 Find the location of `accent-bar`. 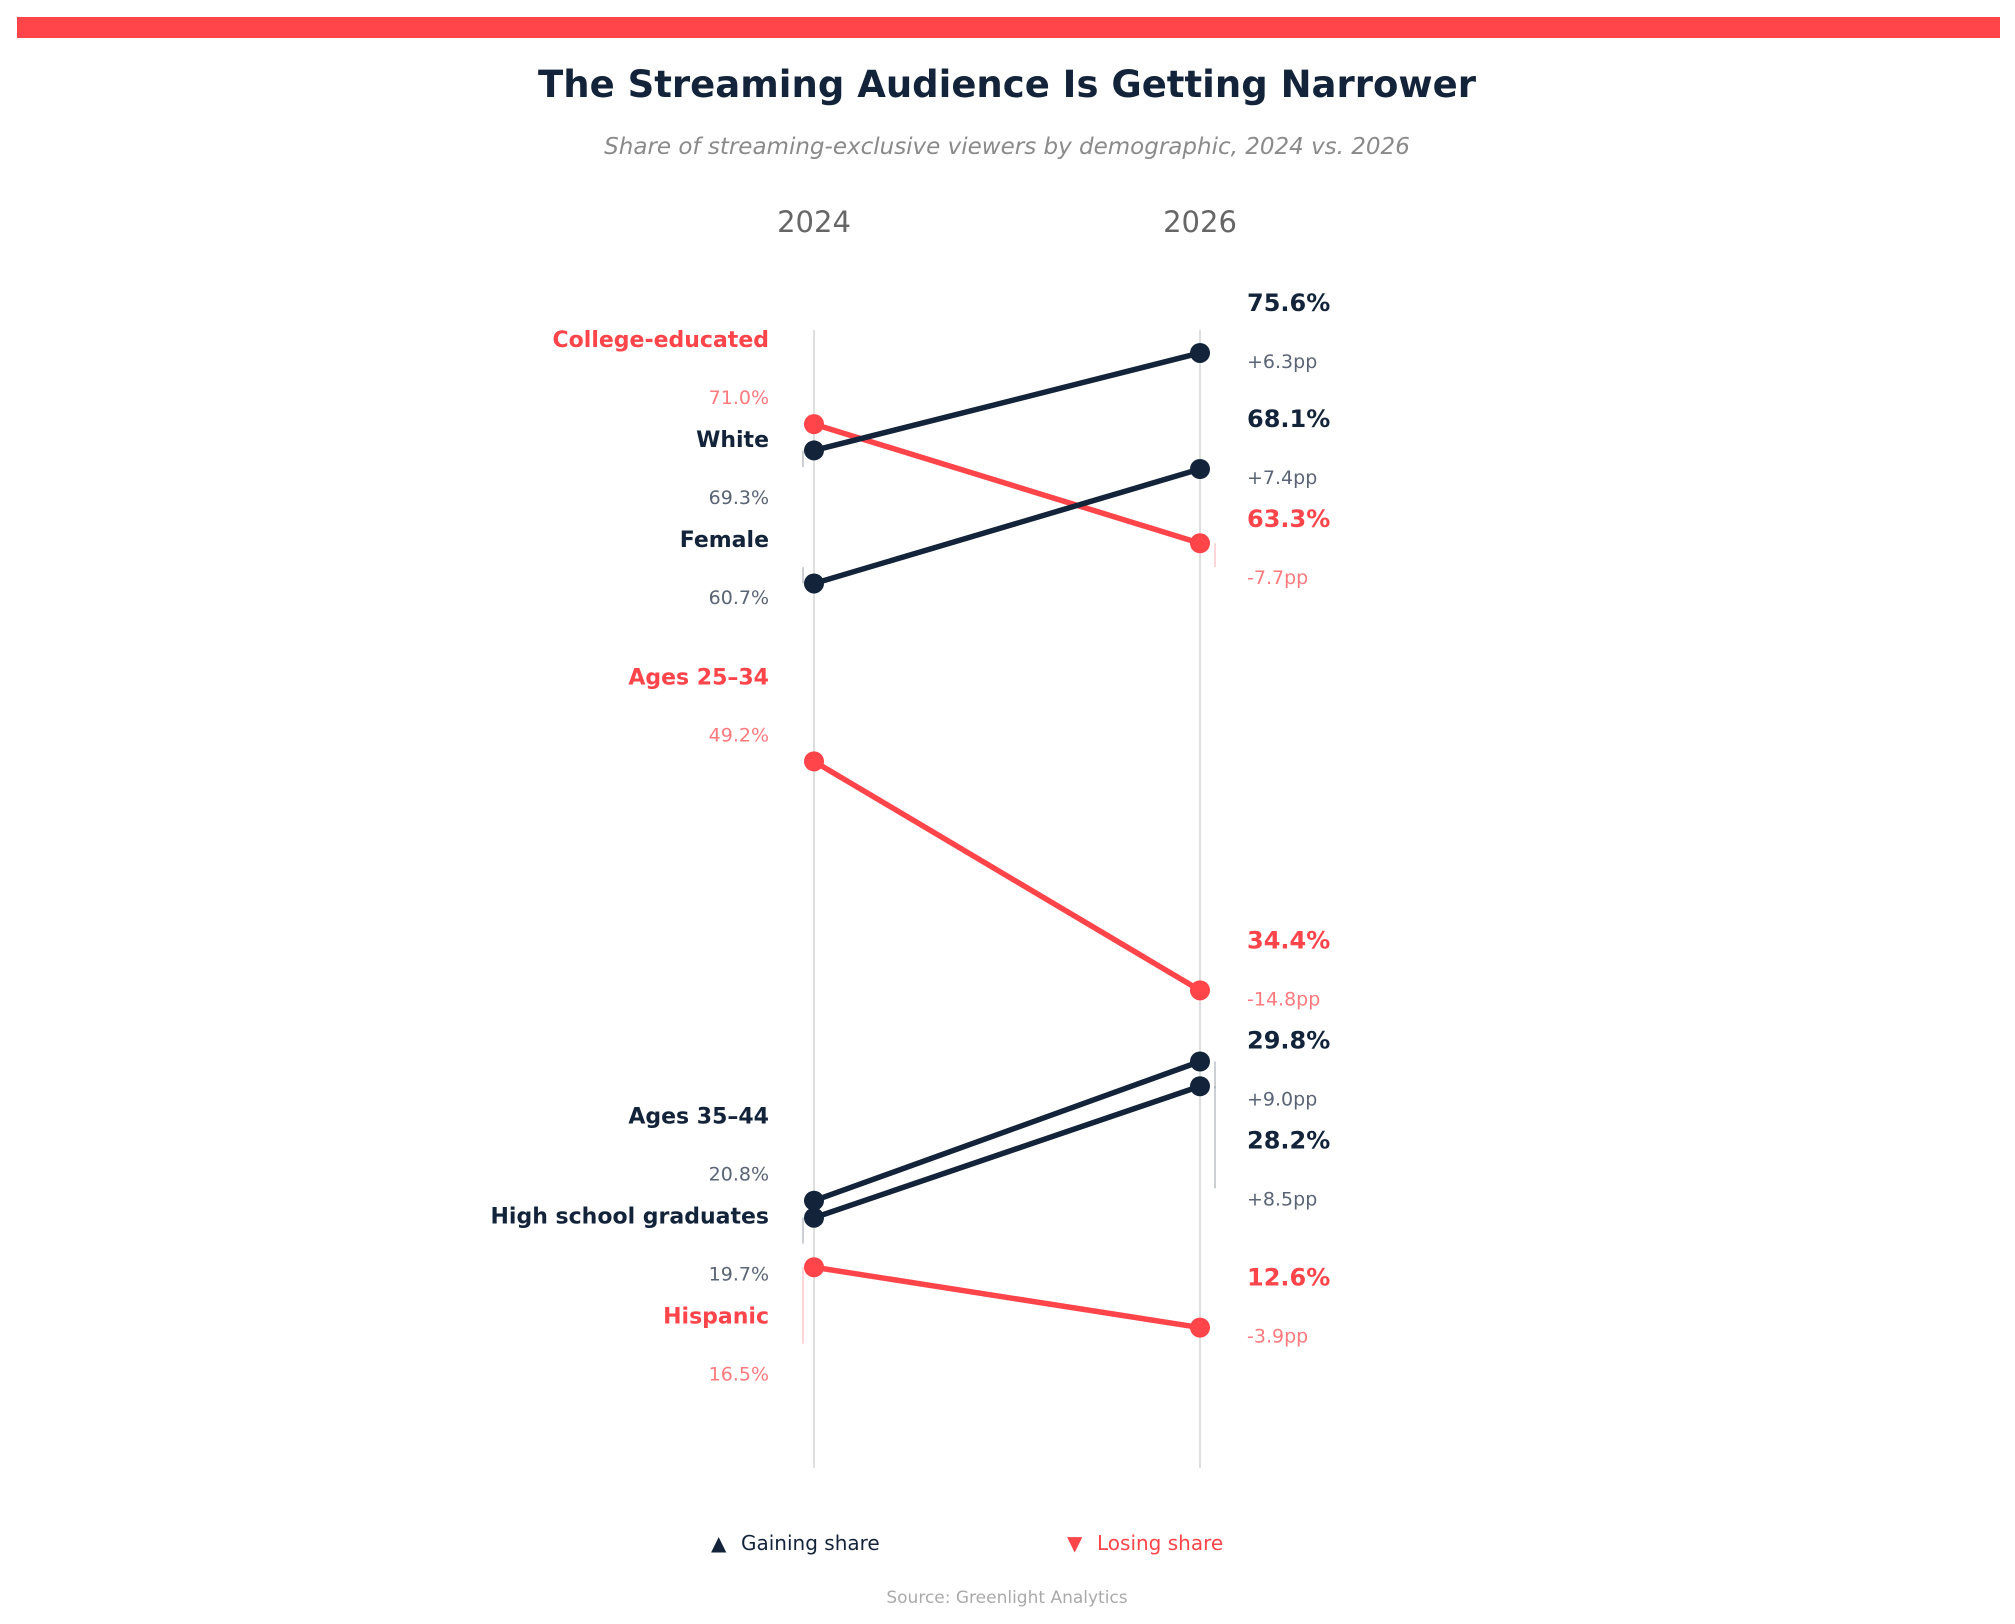

accent-bar is located at coordinates (1008, 27).